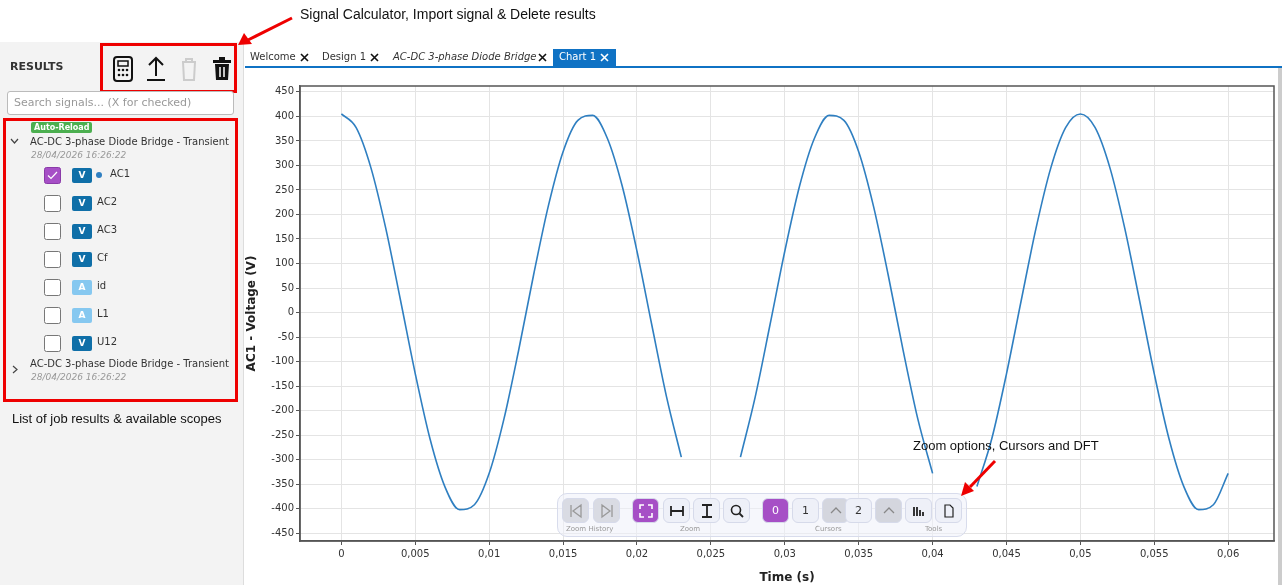 The height and width of the screenshot is (585, 1282). I want to click on caption: Chart 1, so click(578, 56).